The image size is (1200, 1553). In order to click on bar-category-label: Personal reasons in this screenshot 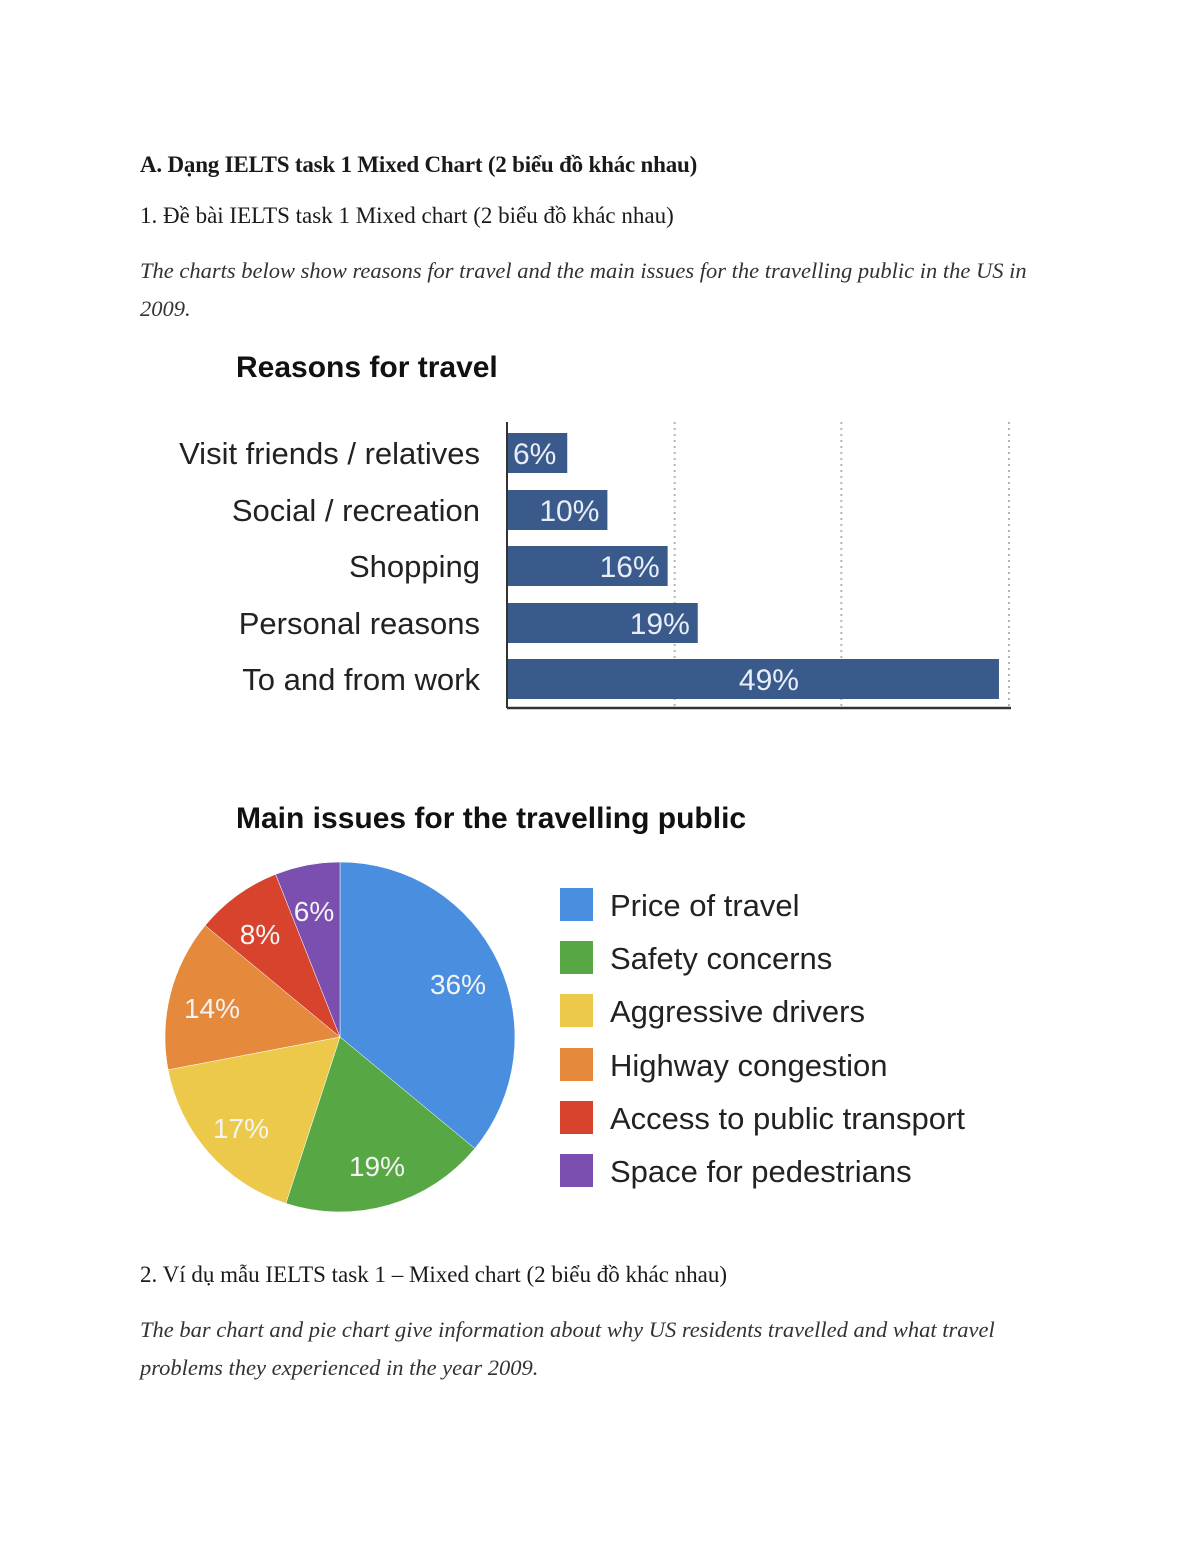, I will do `click(359, 623)`.